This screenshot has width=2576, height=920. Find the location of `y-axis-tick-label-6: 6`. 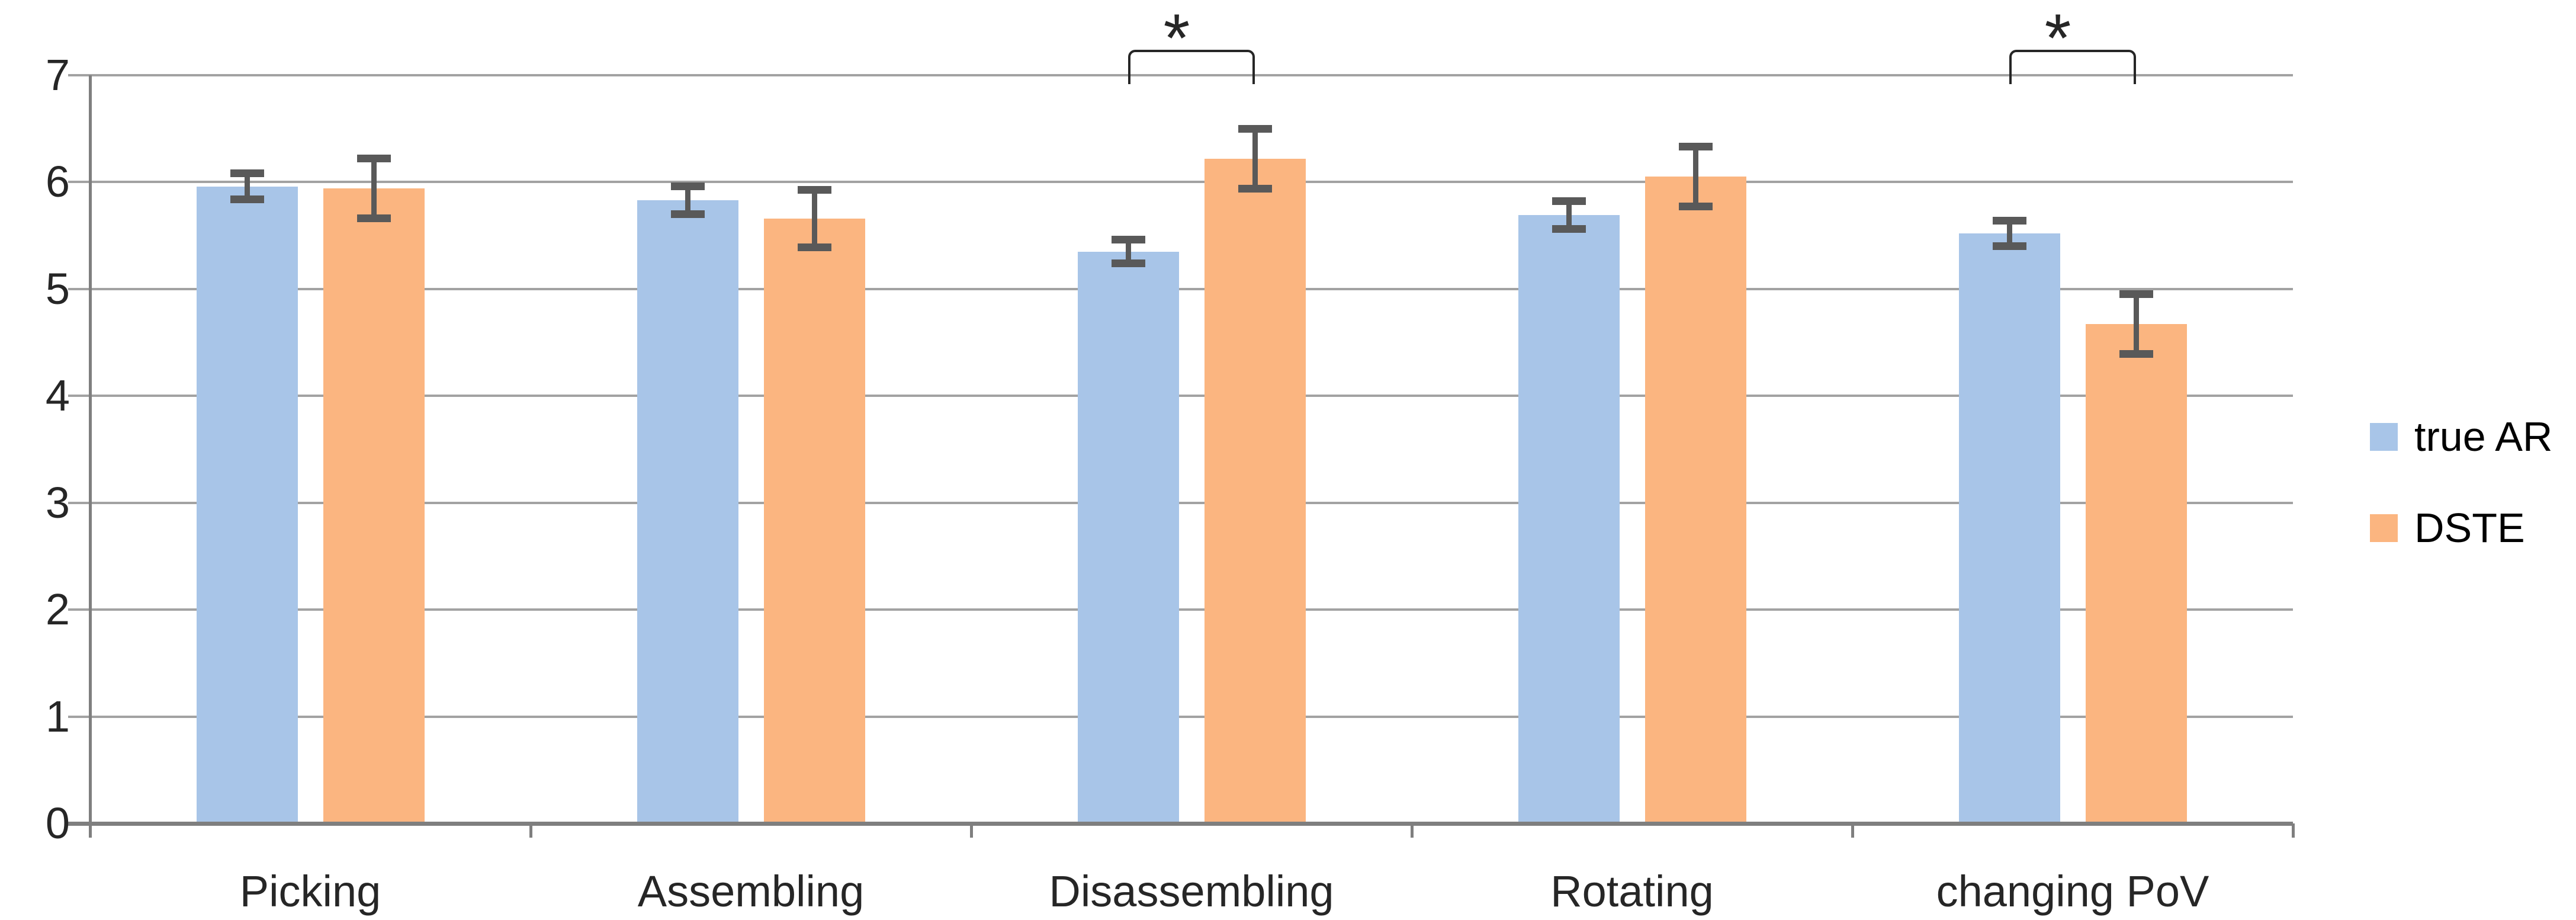

y-axis-tick-label-6: 6 is located at coordinates (57, 182).